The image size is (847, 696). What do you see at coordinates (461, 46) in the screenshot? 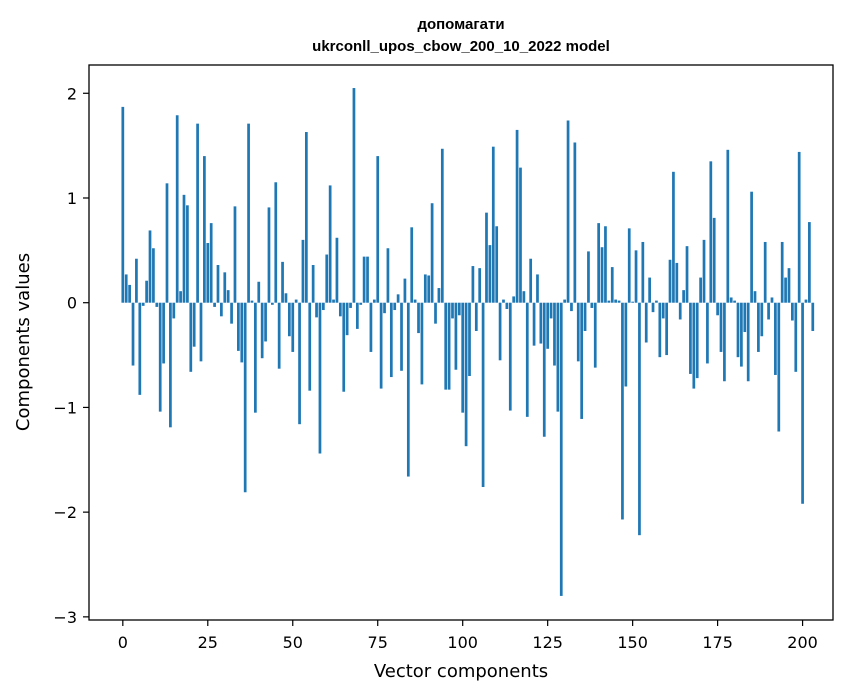
I see `chart-title-line2: ukrconll_upos_cbow_200_10_2022 model` at bounding box center [461, 46].